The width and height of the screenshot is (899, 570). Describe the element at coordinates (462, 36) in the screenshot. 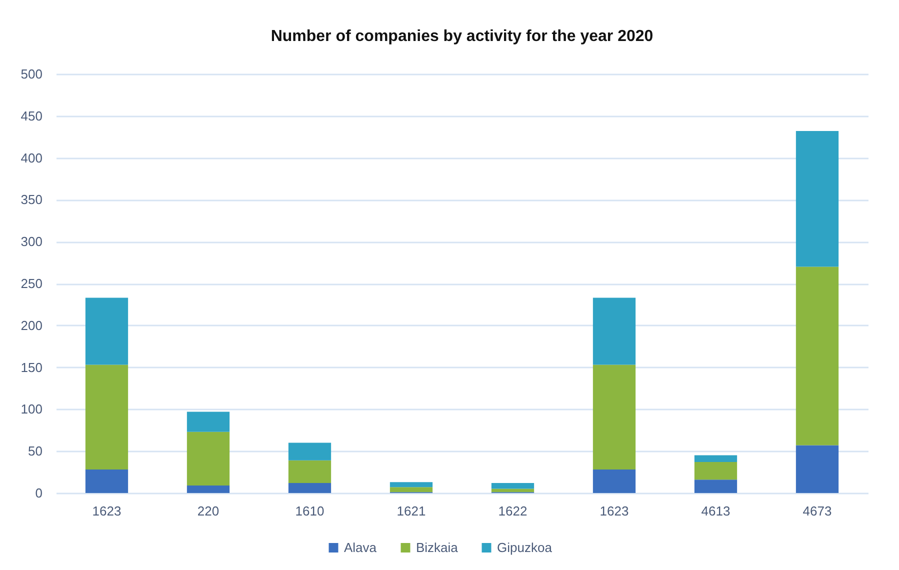

I see `chart-title: Number of companies by activity for the year 2020` at that location.